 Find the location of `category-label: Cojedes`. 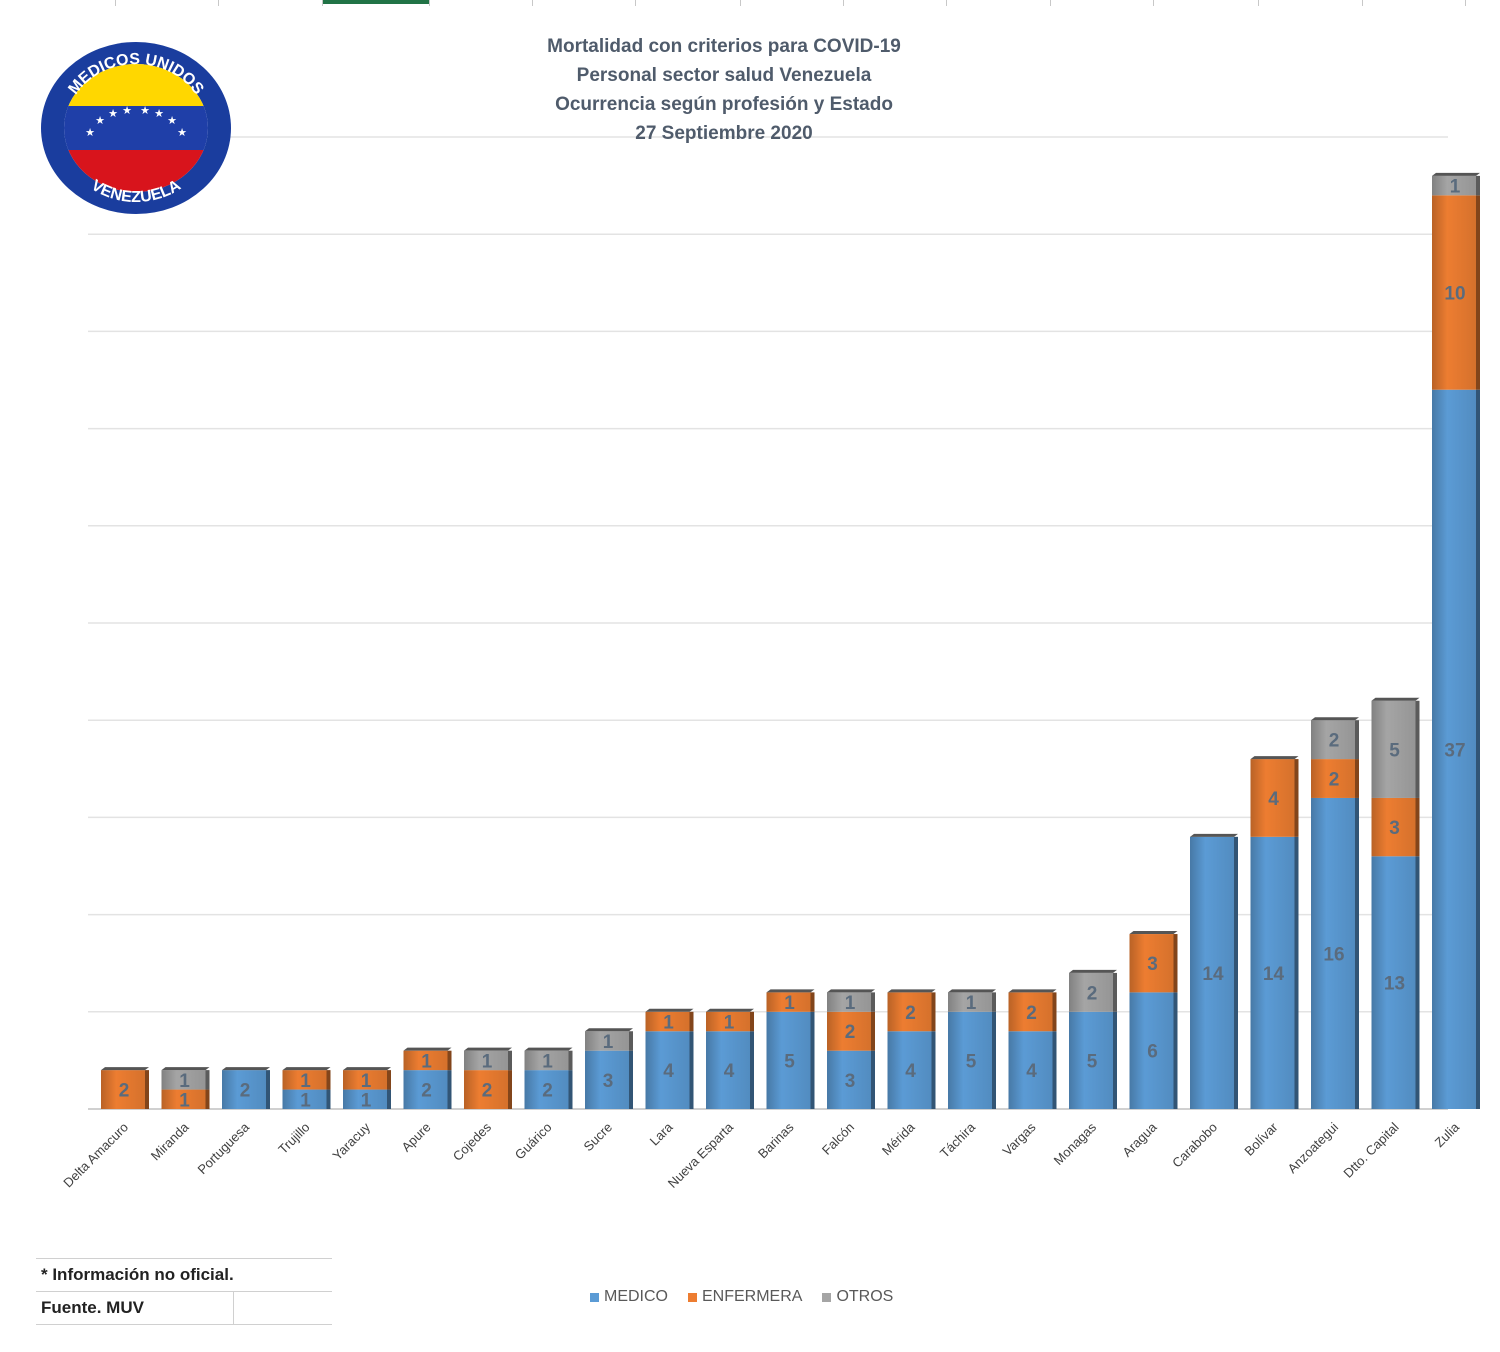

category-label: Cojedes is located at coordinates (472, 1141).